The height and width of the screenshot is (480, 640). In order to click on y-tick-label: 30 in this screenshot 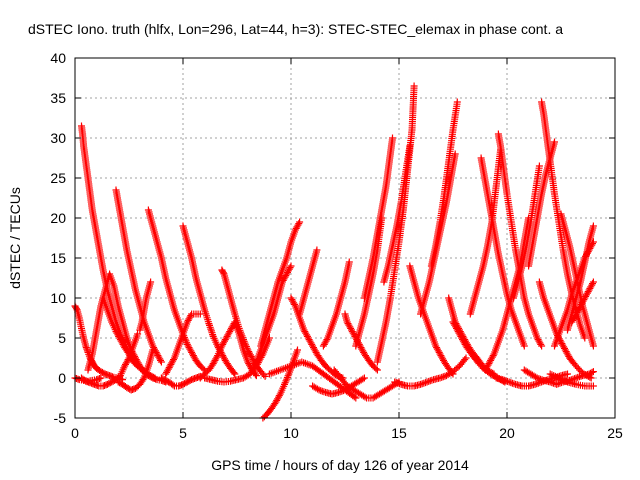, I will do `click(58, 138)`.